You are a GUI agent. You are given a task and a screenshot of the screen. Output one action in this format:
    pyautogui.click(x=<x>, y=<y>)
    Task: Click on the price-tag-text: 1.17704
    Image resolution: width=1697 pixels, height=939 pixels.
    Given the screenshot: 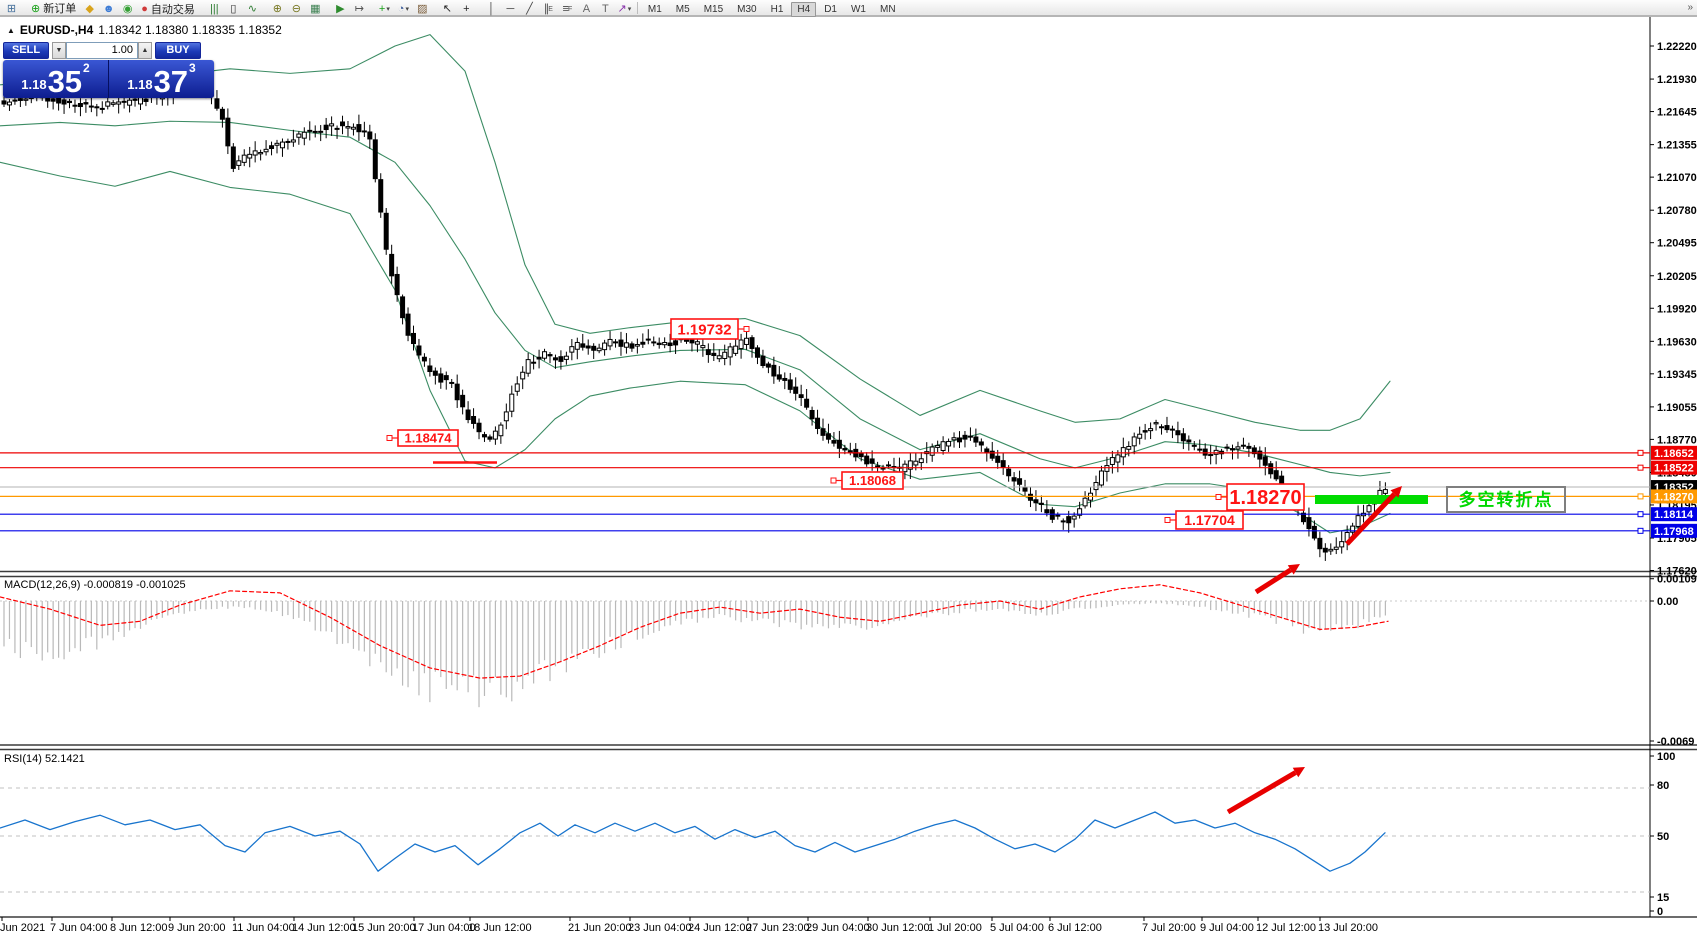 What is the action you would take?
    pyautogui.click(x=1209, y=520)
    